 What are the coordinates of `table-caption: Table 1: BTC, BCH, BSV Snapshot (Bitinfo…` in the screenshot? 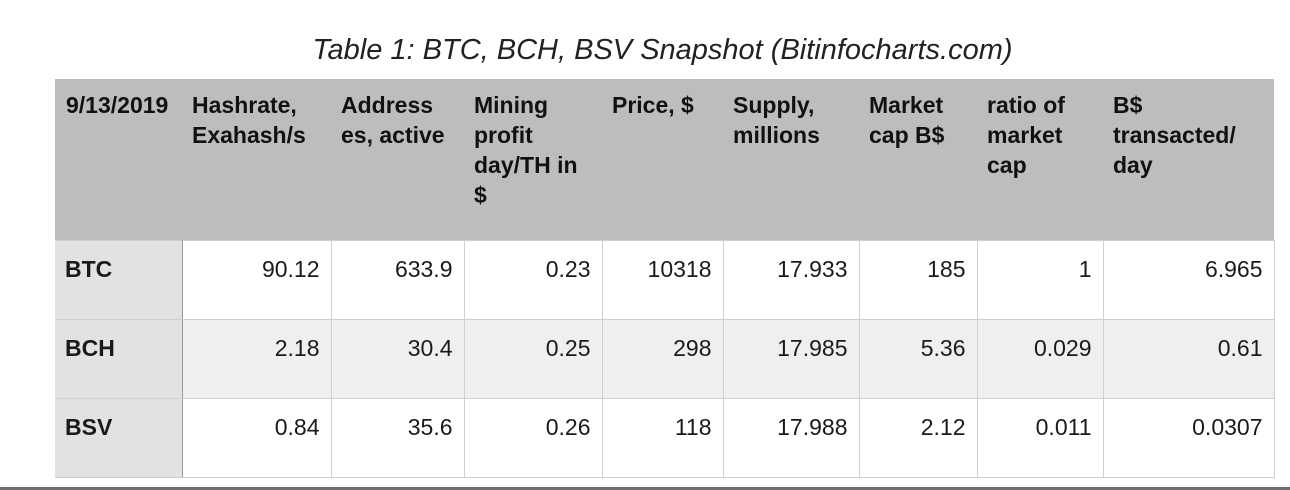 It's located at (662, 50).